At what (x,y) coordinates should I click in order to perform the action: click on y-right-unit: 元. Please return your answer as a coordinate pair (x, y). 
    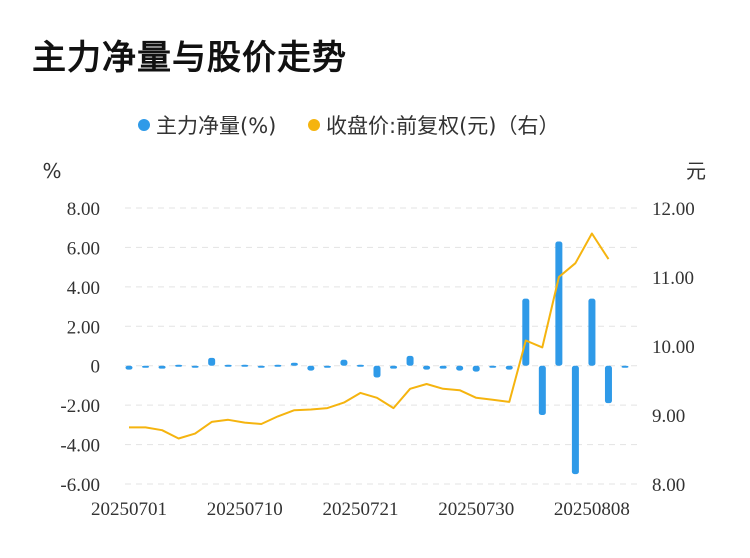
    Looking at the image, I should click on (696, 171).